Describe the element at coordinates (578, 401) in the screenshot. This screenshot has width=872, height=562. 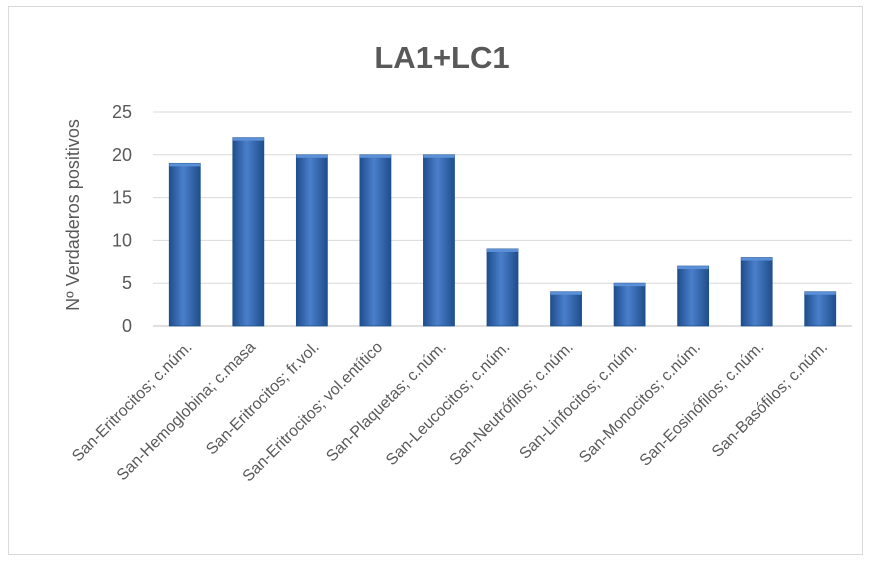
I see `x-tick-label: San-Linfocitos; c.núm.` at that location.